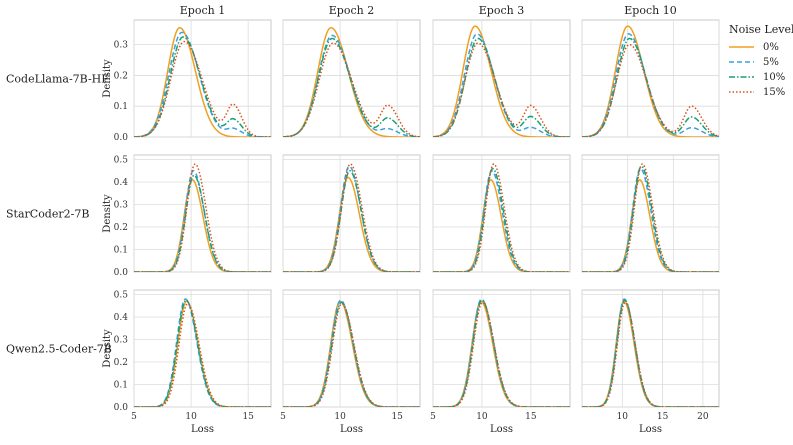 The width and height of the screenshot is (793, 445). I want to click on y-axis-label-0: Density, so click(107, 78).